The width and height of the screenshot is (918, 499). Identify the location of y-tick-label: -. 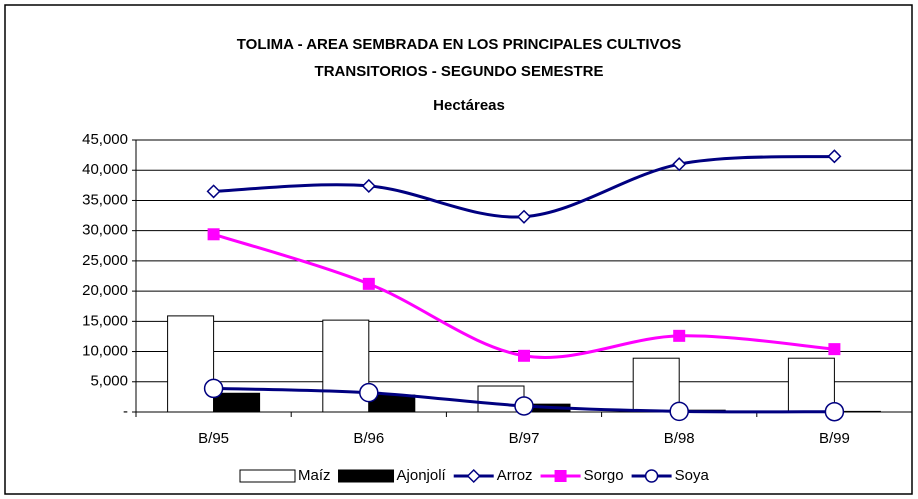
(125, 411).